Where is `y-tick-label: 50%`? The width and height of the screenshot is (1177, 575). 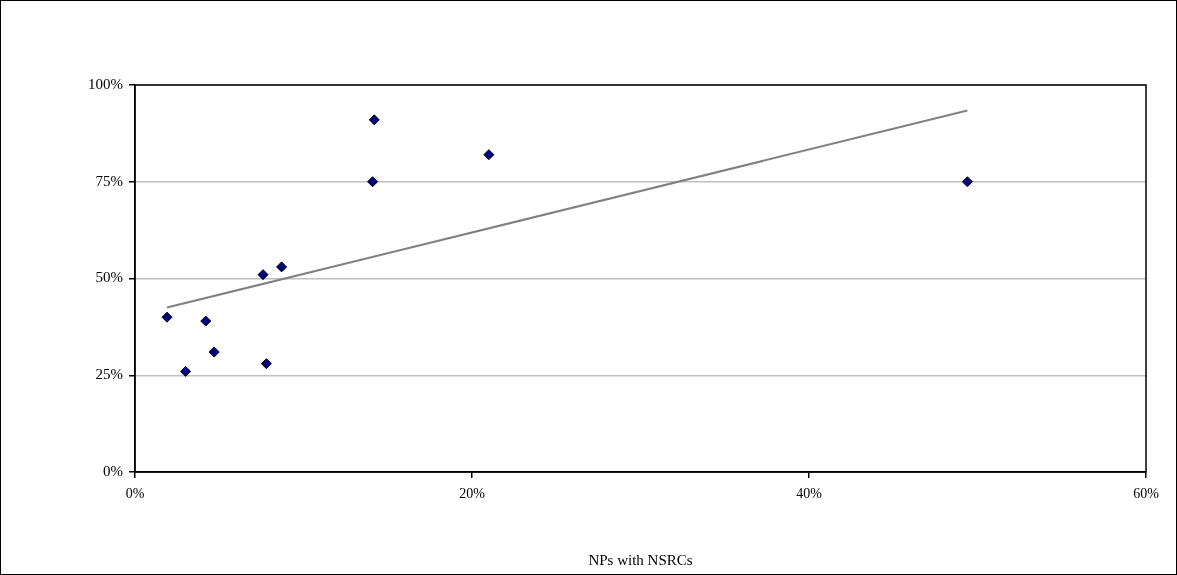 y-tick-label: 50% is located at coordinates (109, 277).